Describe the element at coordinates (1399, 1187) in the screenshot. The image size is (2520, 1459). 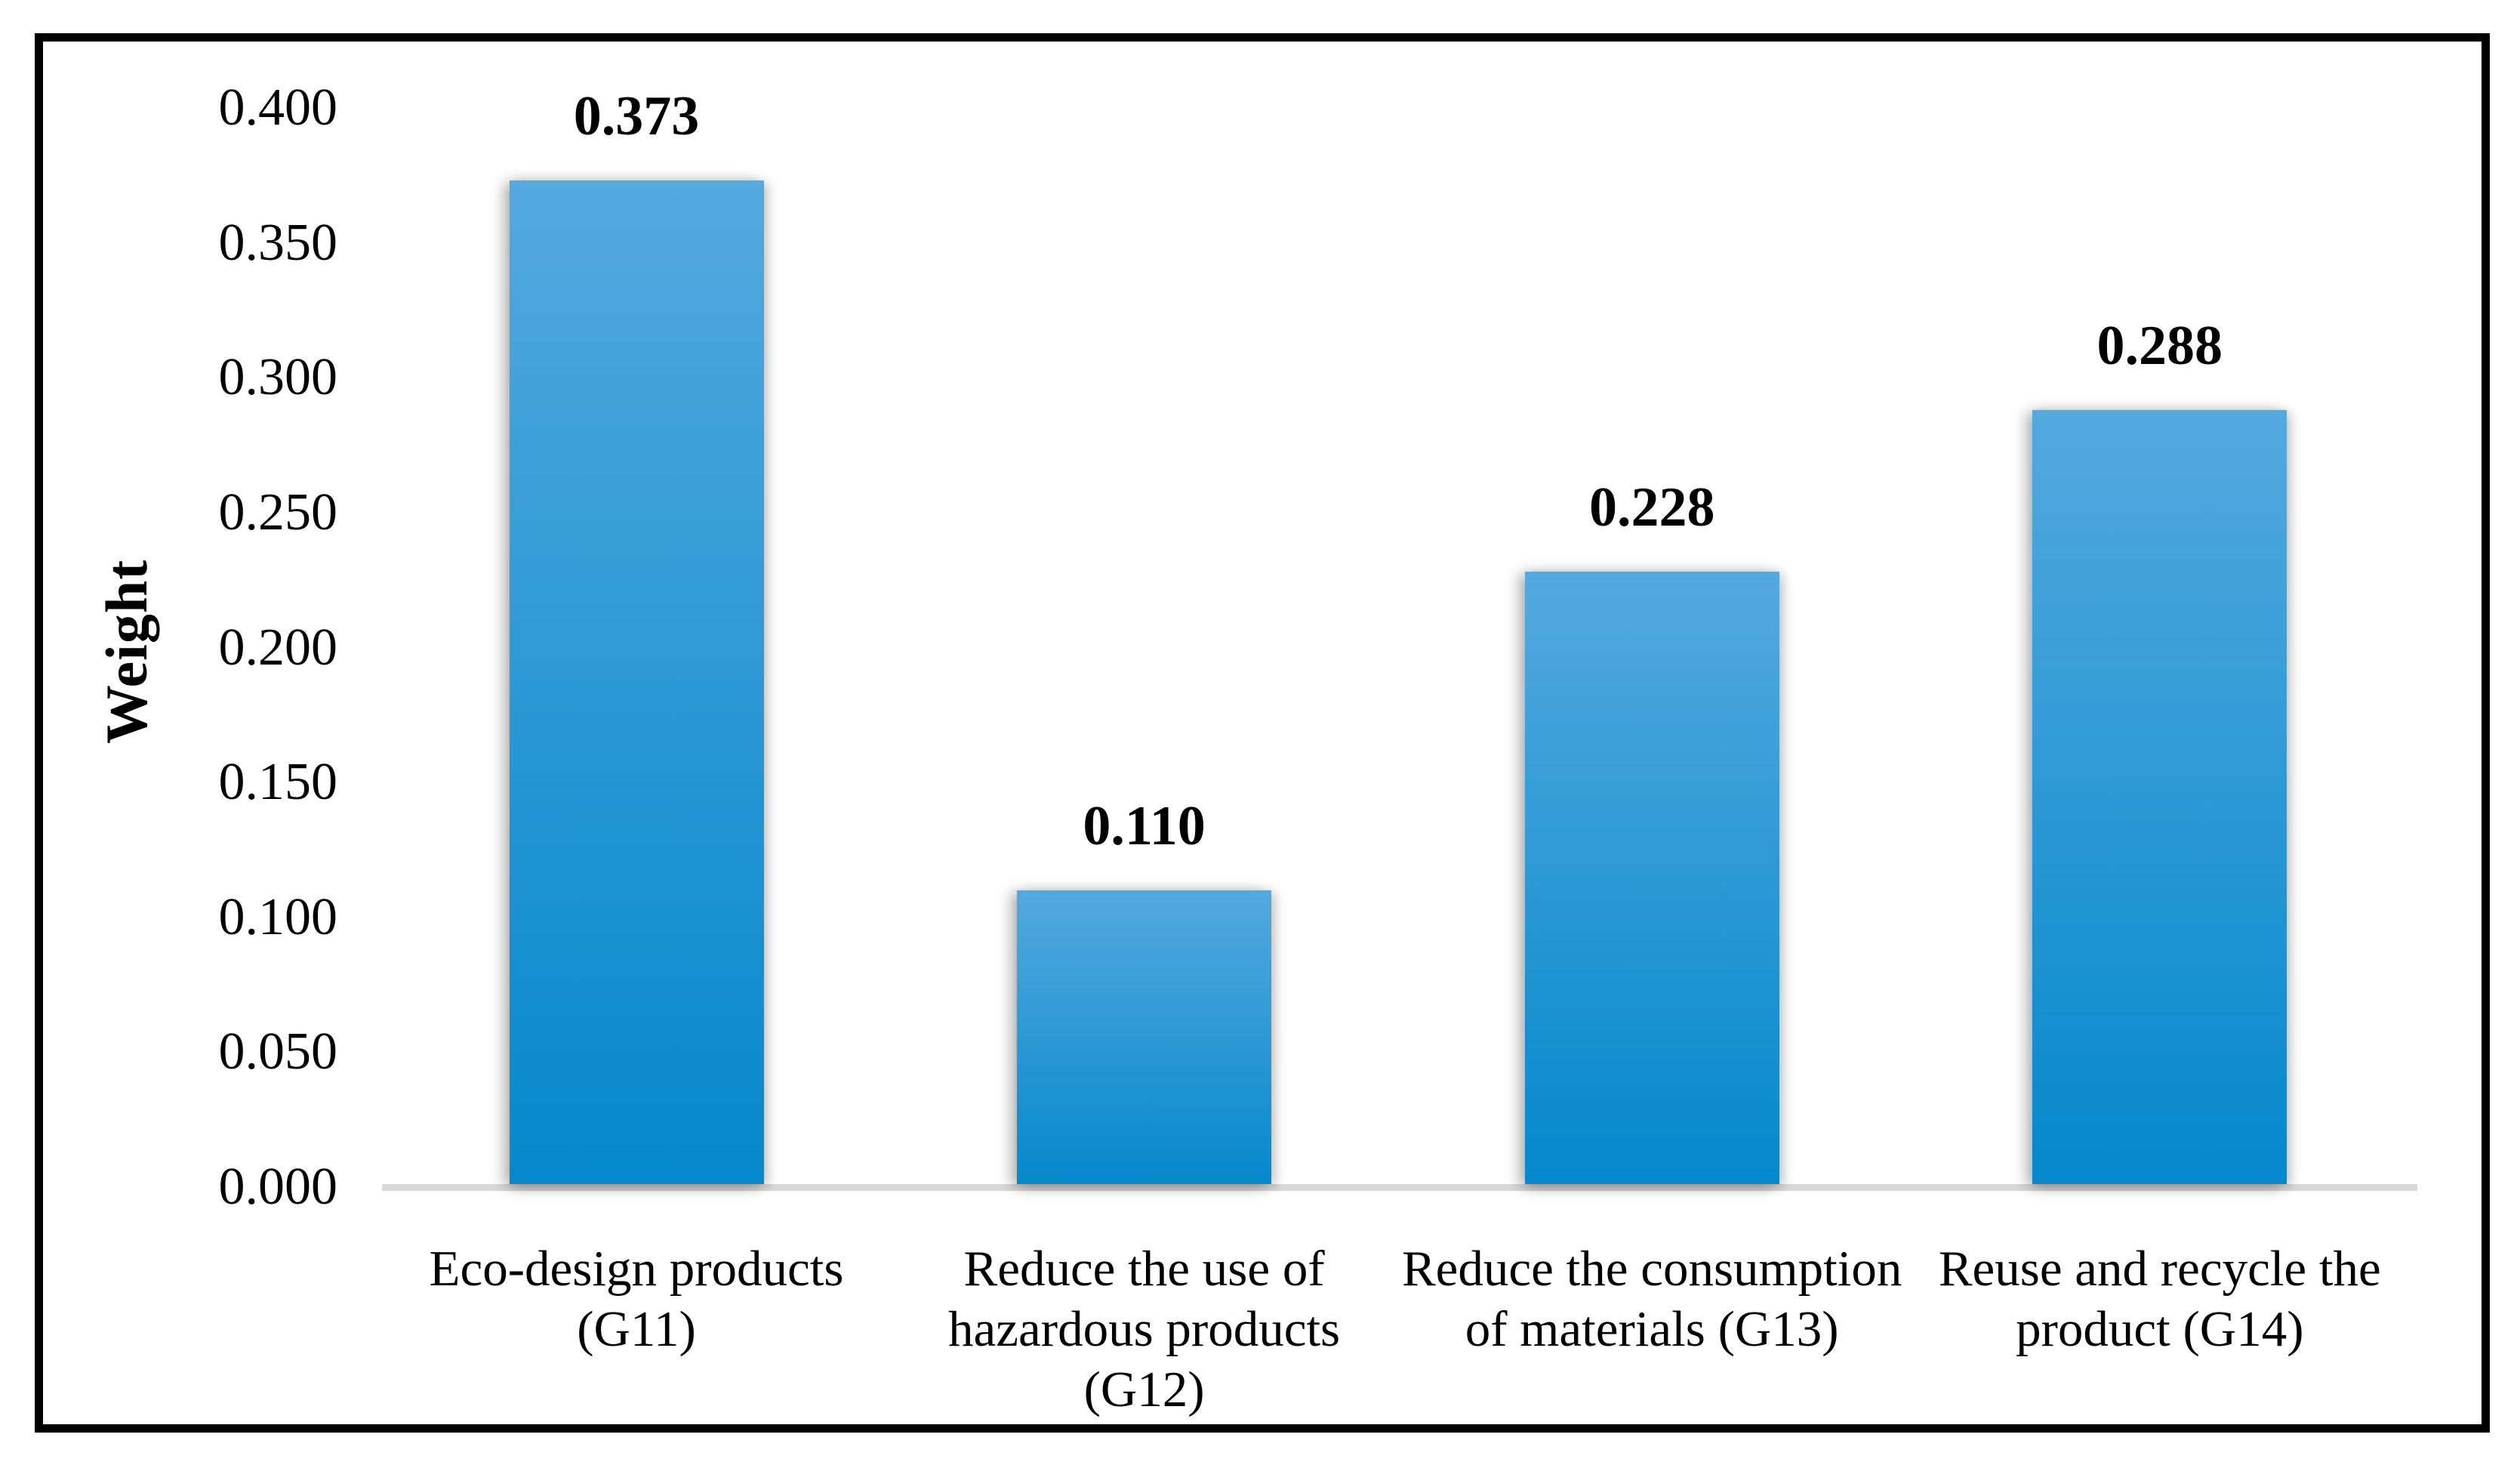
I see `x-axis-line` at that location.